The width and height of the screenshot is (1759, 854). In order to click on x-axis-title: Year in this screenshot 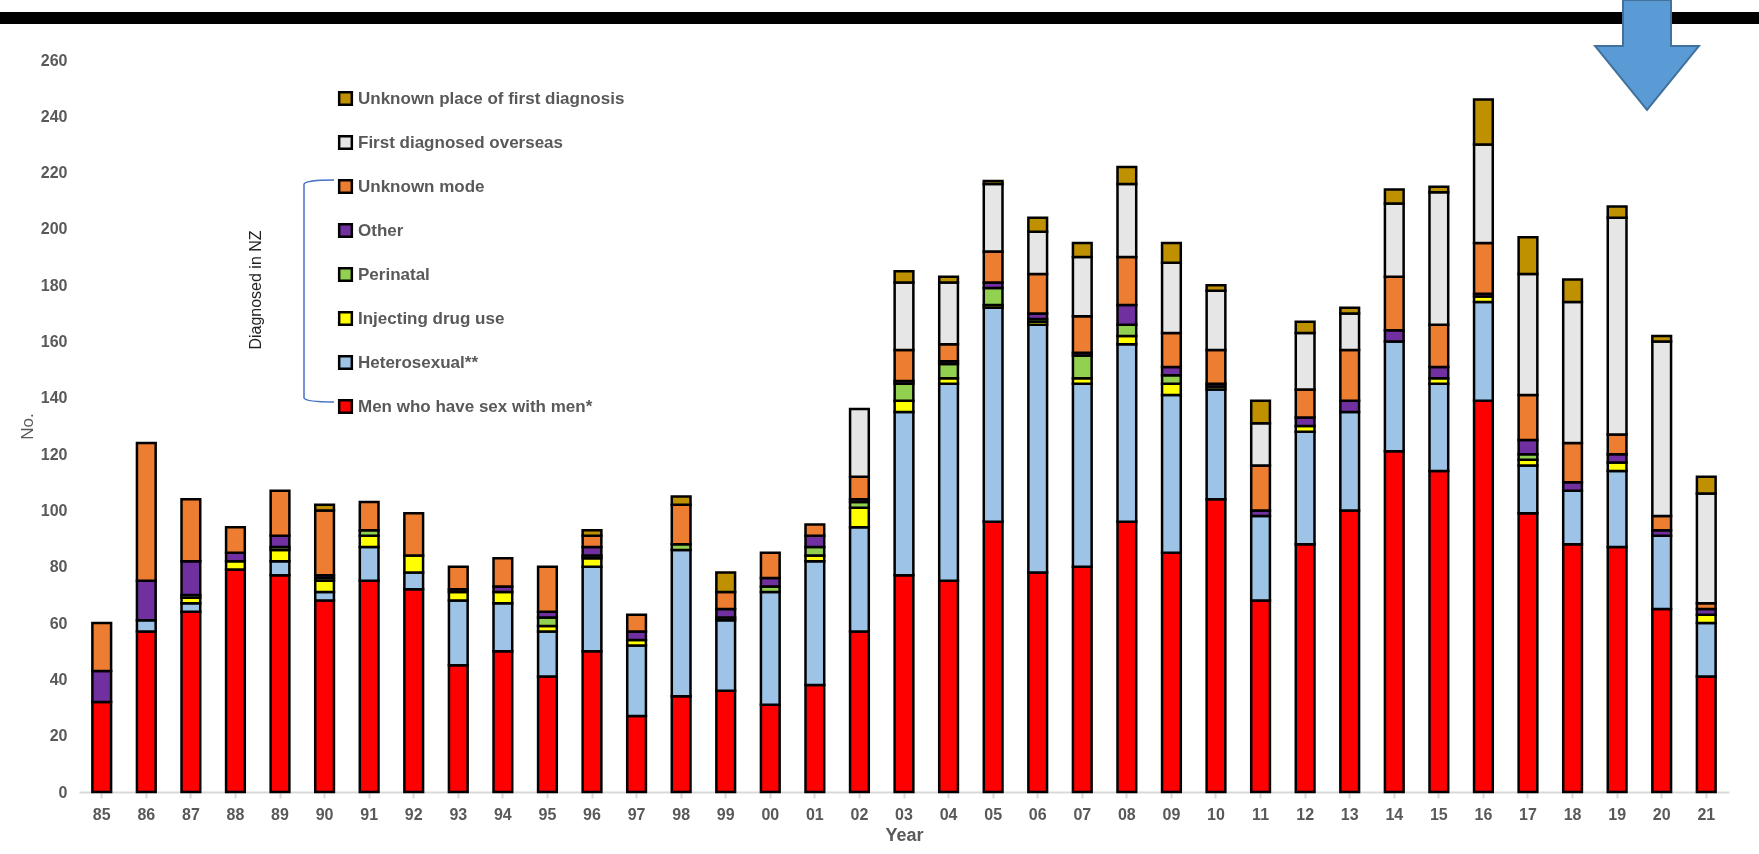, I will do `click(904, 834)`.